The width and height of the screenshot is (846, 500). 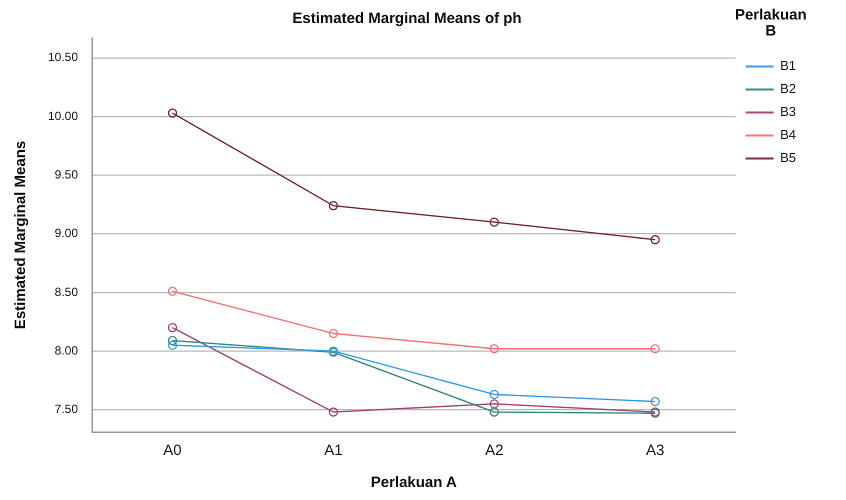 I want to click on legend-title: Perlakuan B, so click(x=770, y=23).